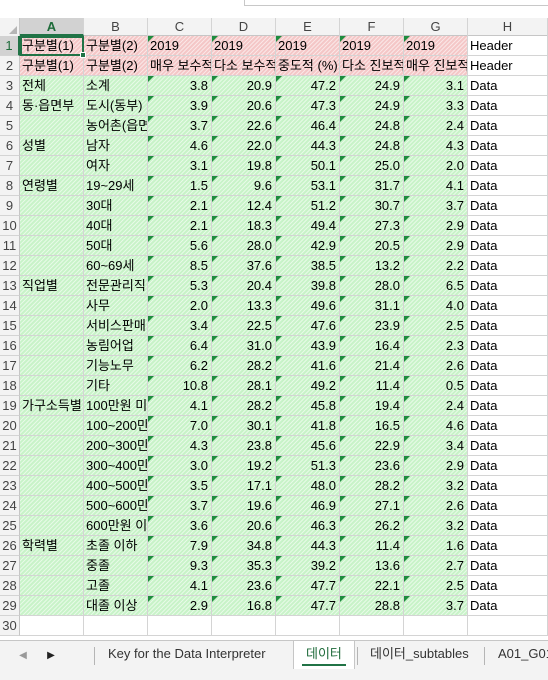 The width and height of the screenshot is (548, 680). Describe the element at coordinates (372, 106) in the screenshot. I see `cell-f4: 24.9` at that location.